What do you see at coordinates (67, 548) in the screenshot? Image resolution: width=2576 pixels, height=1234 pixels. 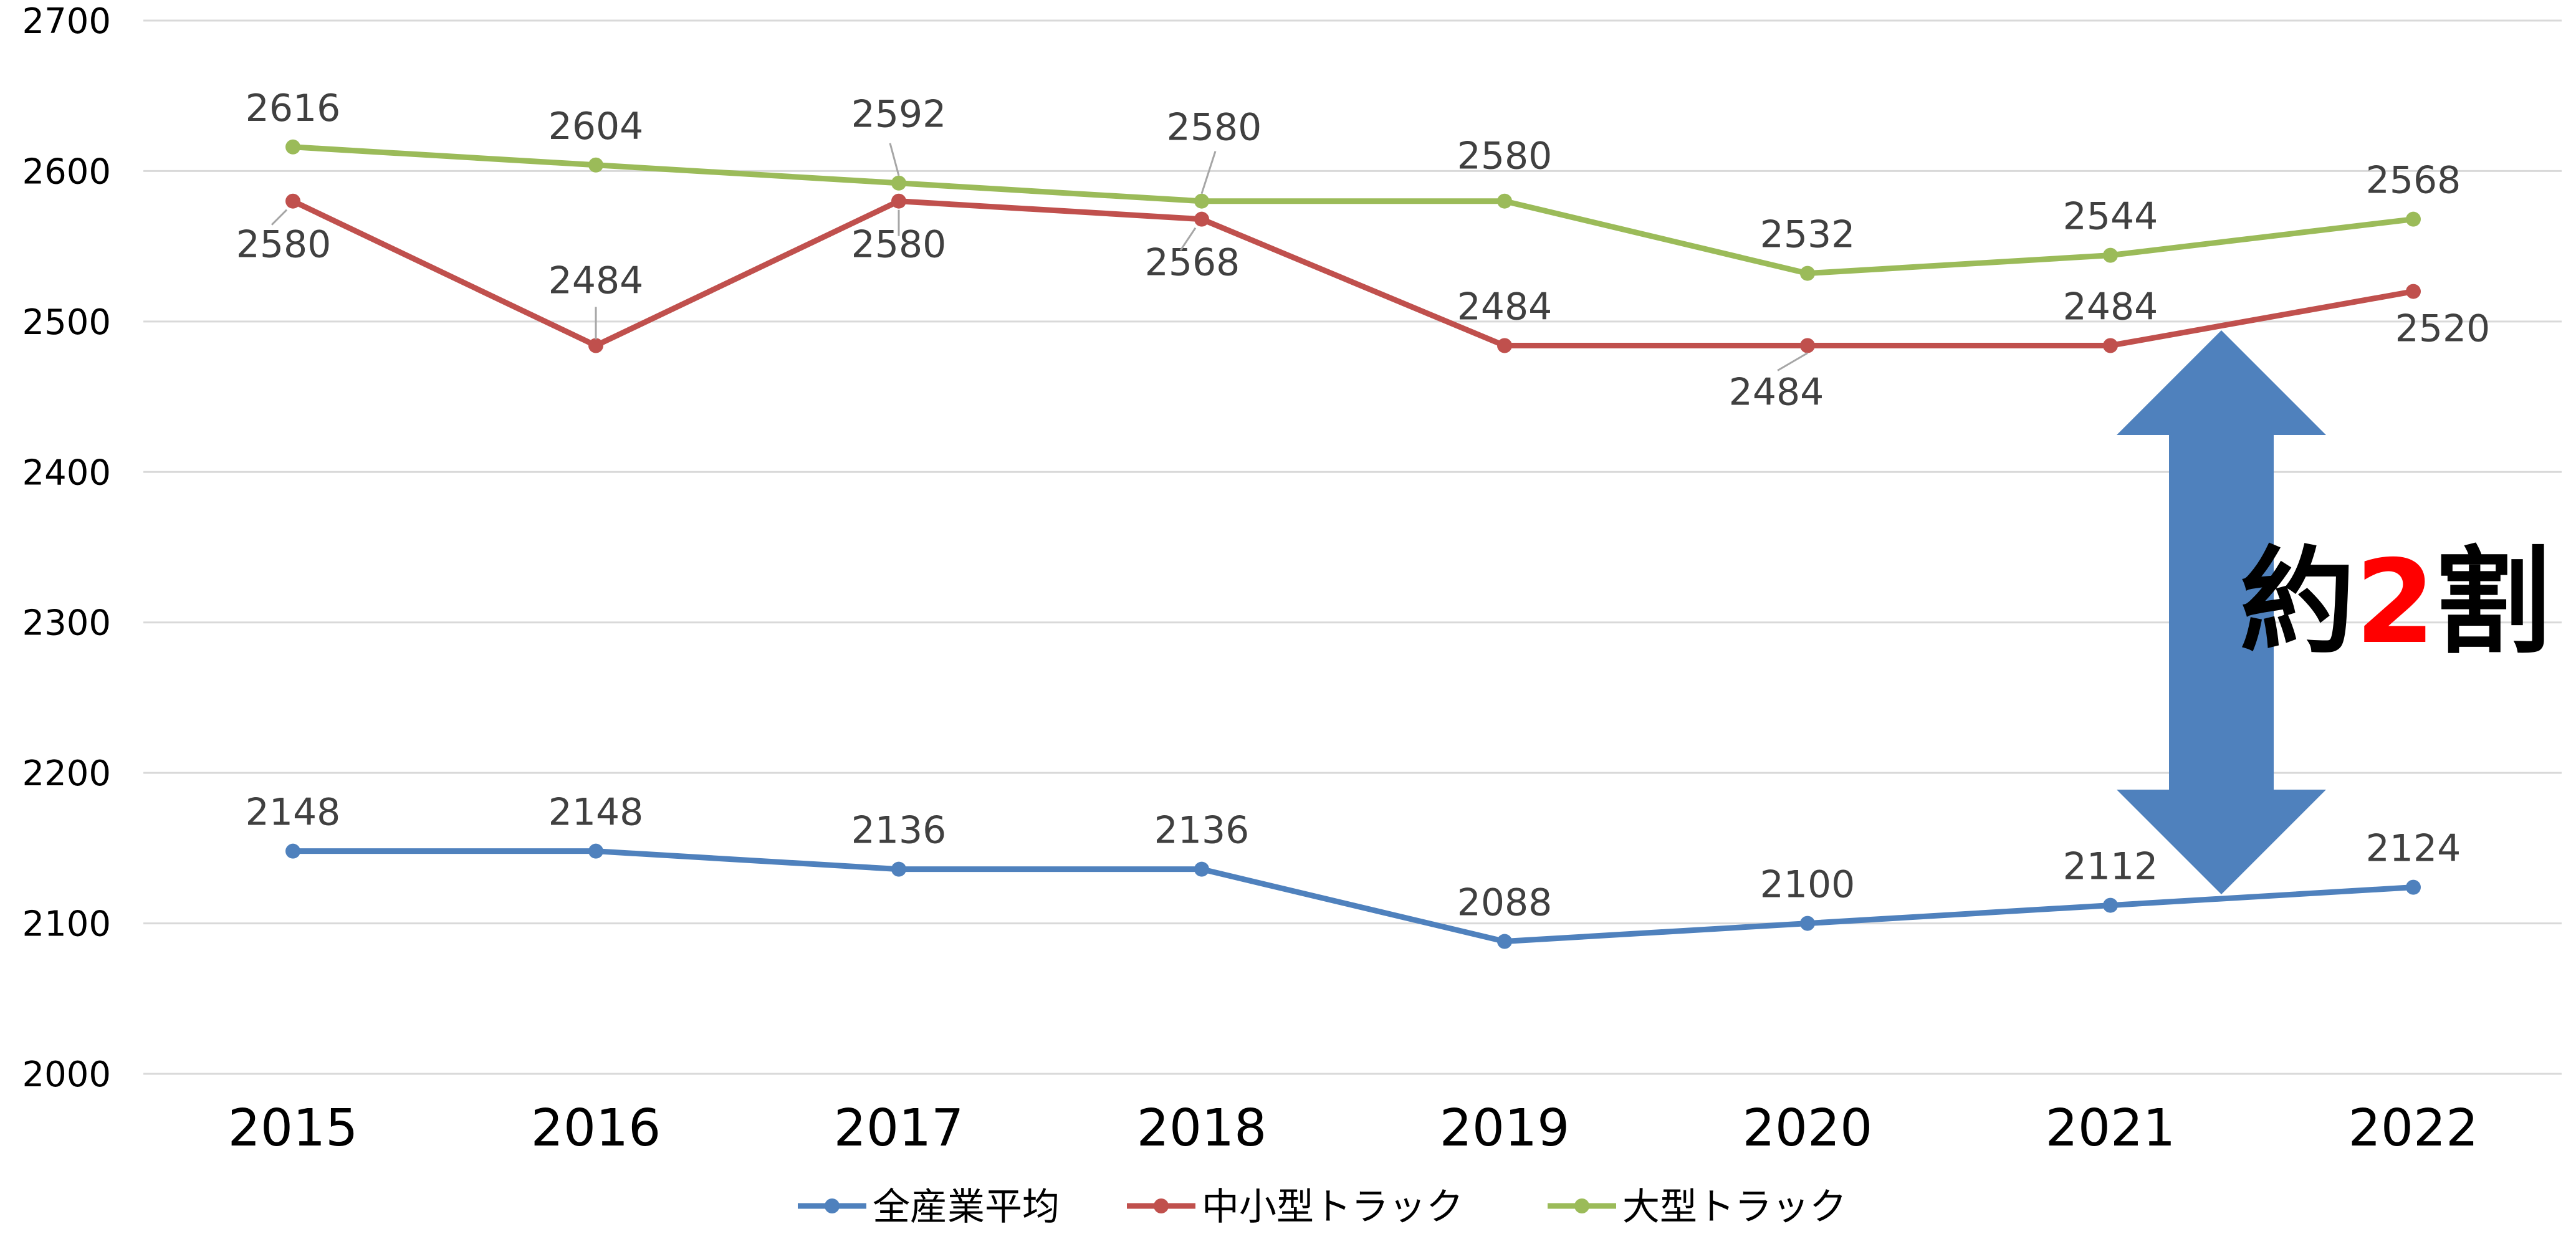 I see `y-axis-ticks: 2000 2100 2200 2300 2400 2500 2600 2700` at bounding box center [67, 548].